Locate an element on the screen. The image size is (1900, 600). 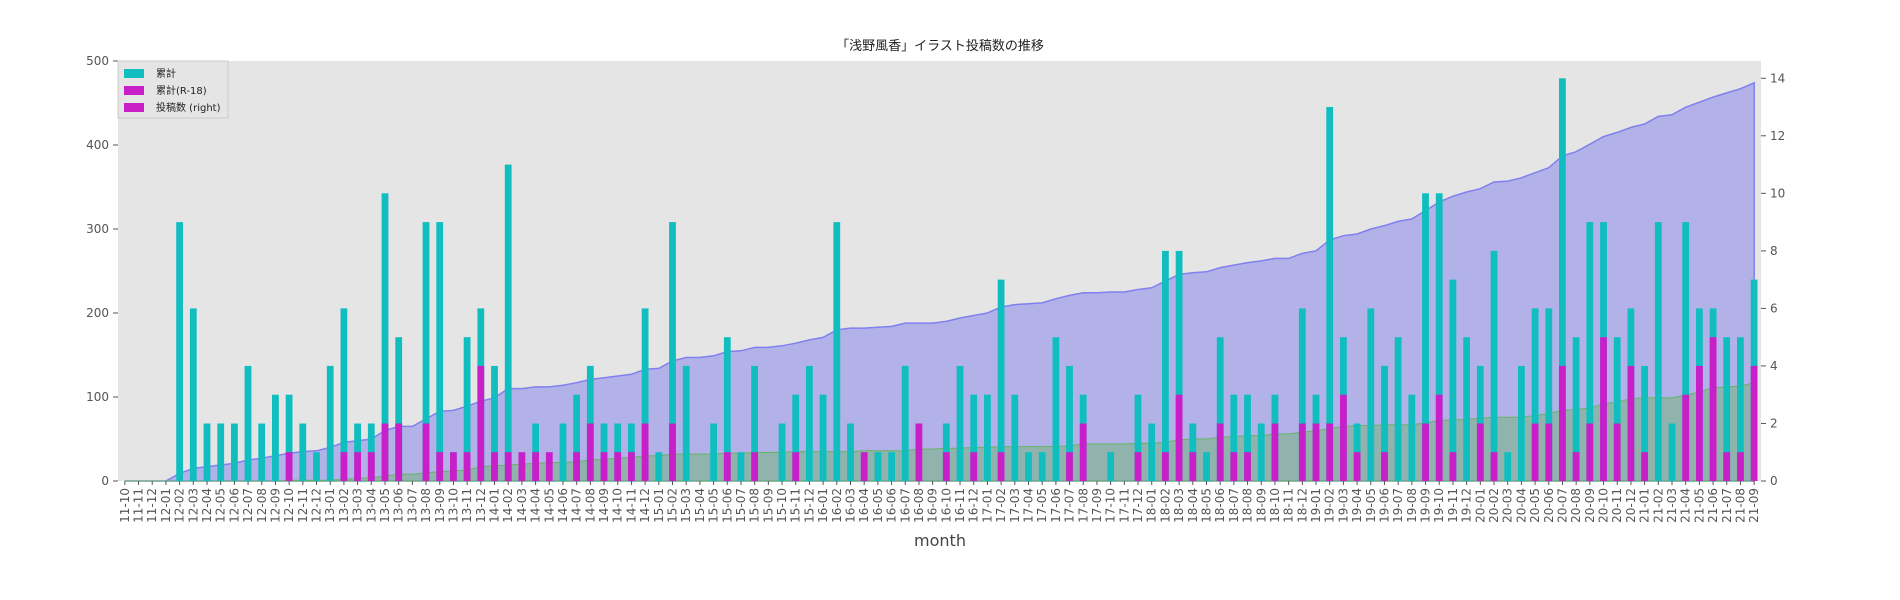
x-tick-label: 19-03 is located at coordinates (1343, 505).